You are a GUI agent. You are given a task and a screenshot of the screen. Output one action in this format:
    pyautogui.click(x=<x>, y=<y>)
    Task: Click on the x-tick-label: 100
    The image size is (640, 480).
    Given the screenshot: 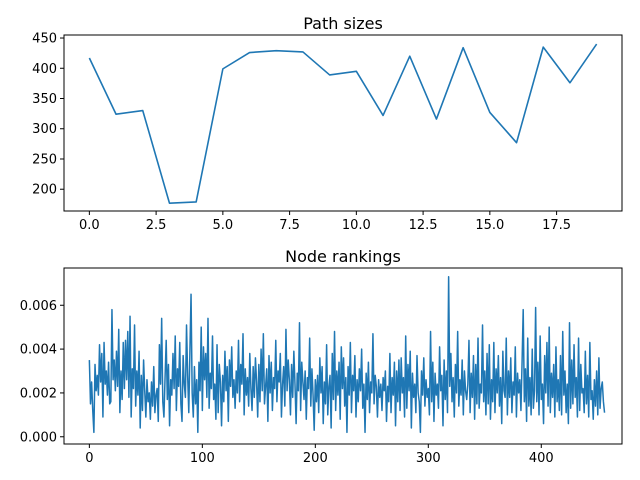 What is the action you would take?
    pyautogui.click(x=202, y=458)
    